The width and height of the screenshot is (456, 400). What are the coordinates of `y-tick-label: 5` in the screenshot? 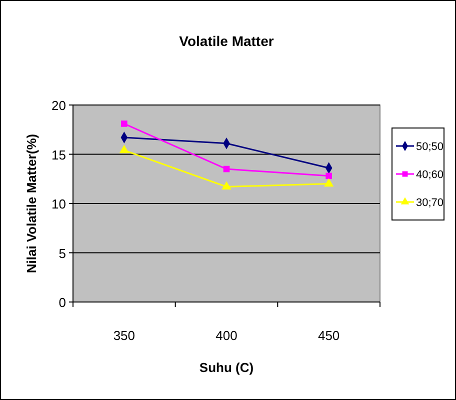 It's located at (62, 253).